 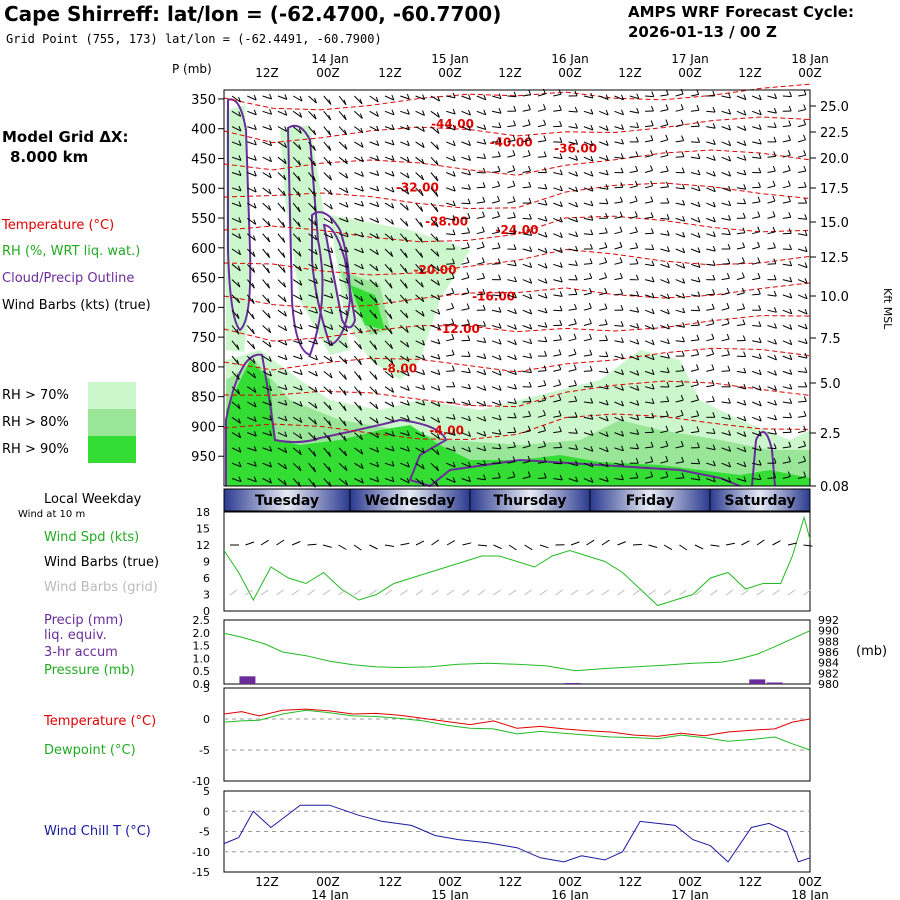 What do you see at coordinates (400, 297) in the screenshot?
I see `rh70-region-mid` at bounding box center [400, 297].